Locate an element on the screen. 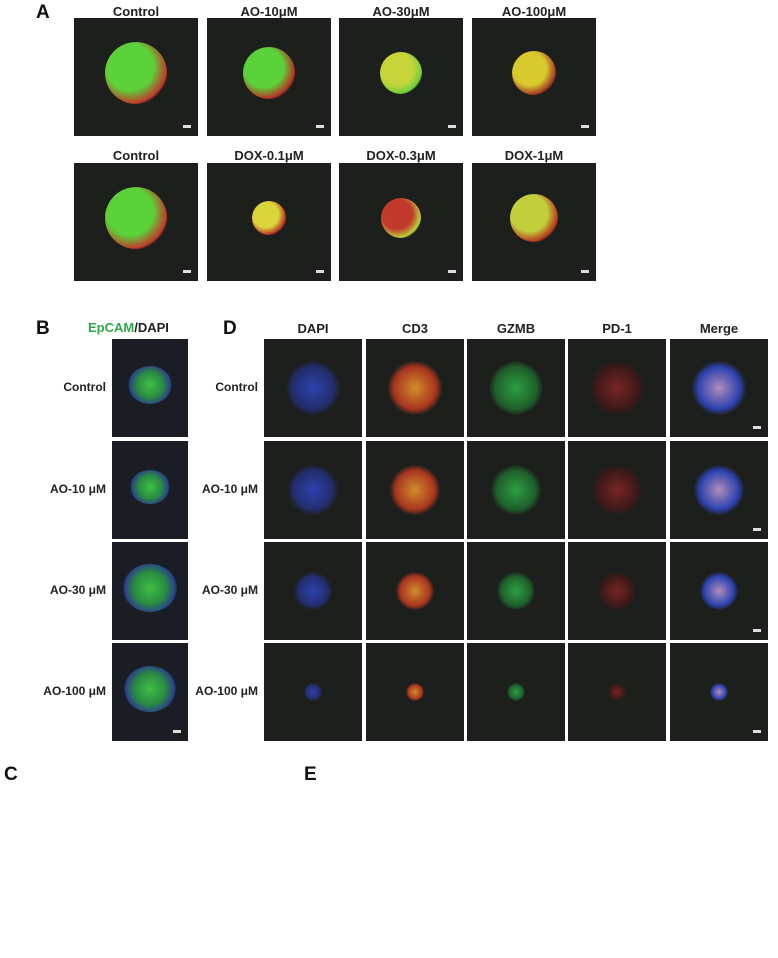 This screenshot has height=958, width=778. panel-a-label-4: Control is located at coordinates (136, 155).